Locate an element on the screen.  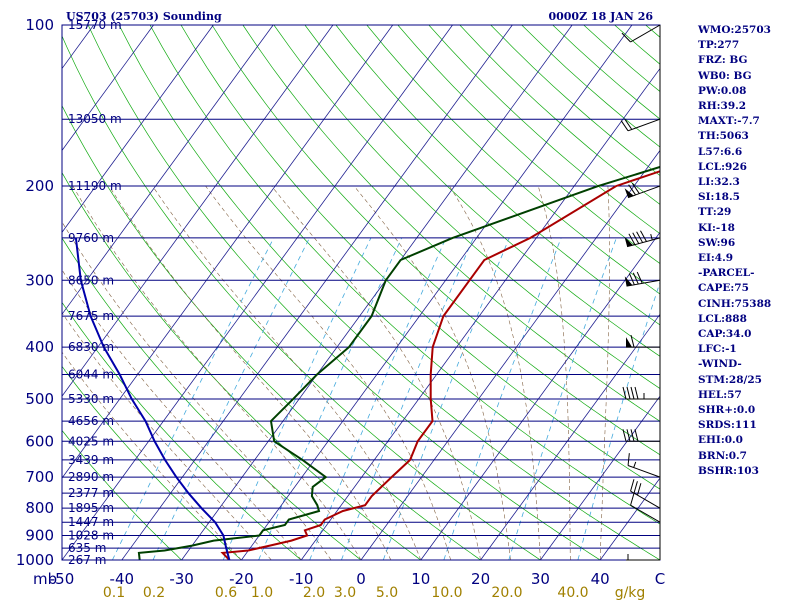
mixing-ratio-tick-label: 0.6 is located at coordinates (226, 592).